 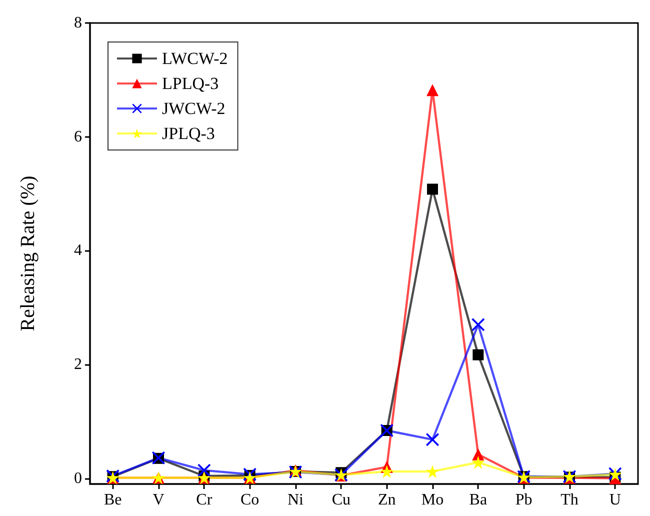 I want to click on x-tick-label: Cu, so click(x=341, y=500).